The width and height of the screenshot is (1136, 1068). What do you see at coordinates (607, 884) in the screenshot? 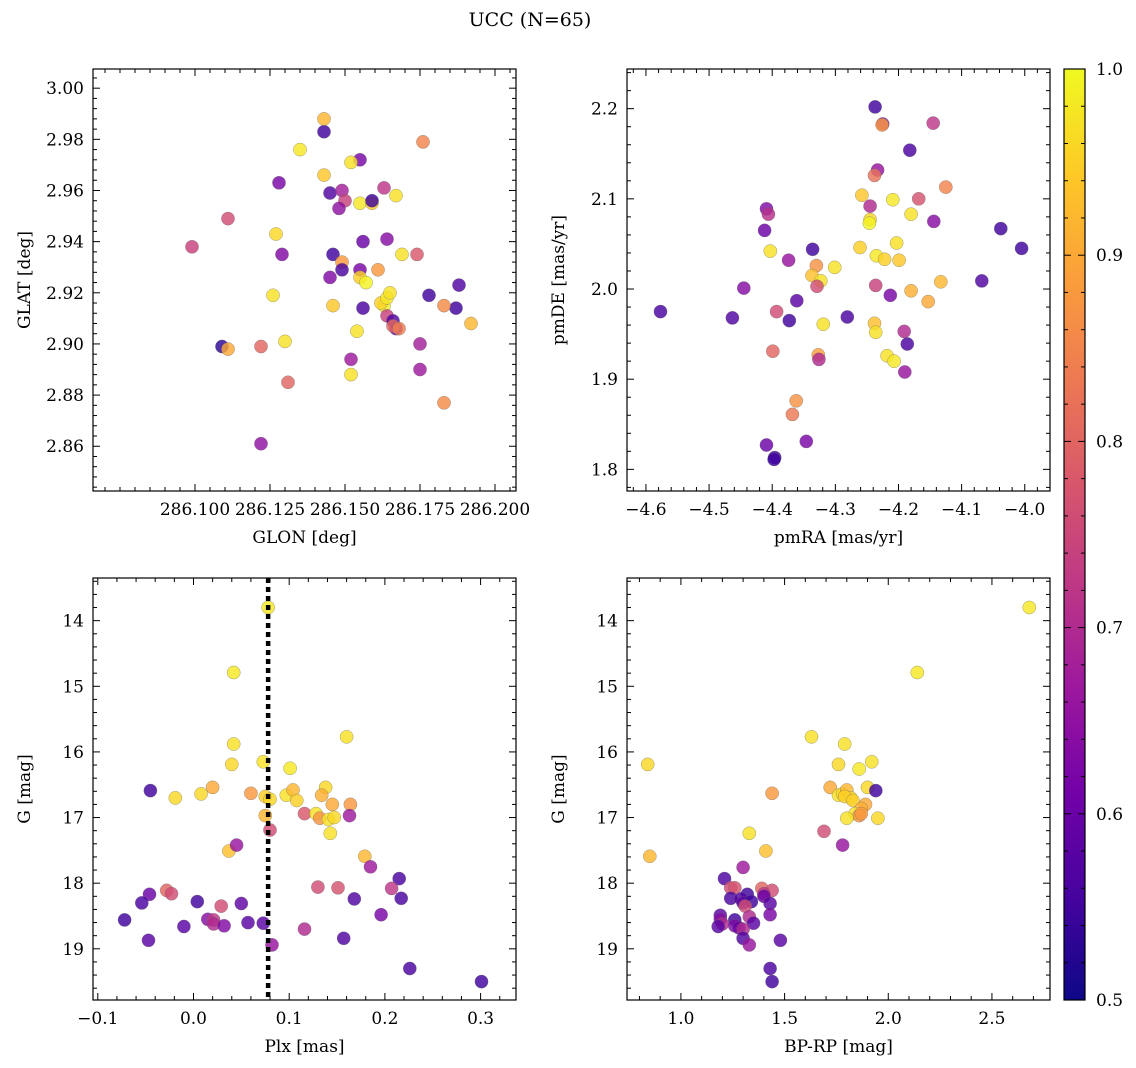
I see `y-tick-label: 18` at bounding box center [607, 884].